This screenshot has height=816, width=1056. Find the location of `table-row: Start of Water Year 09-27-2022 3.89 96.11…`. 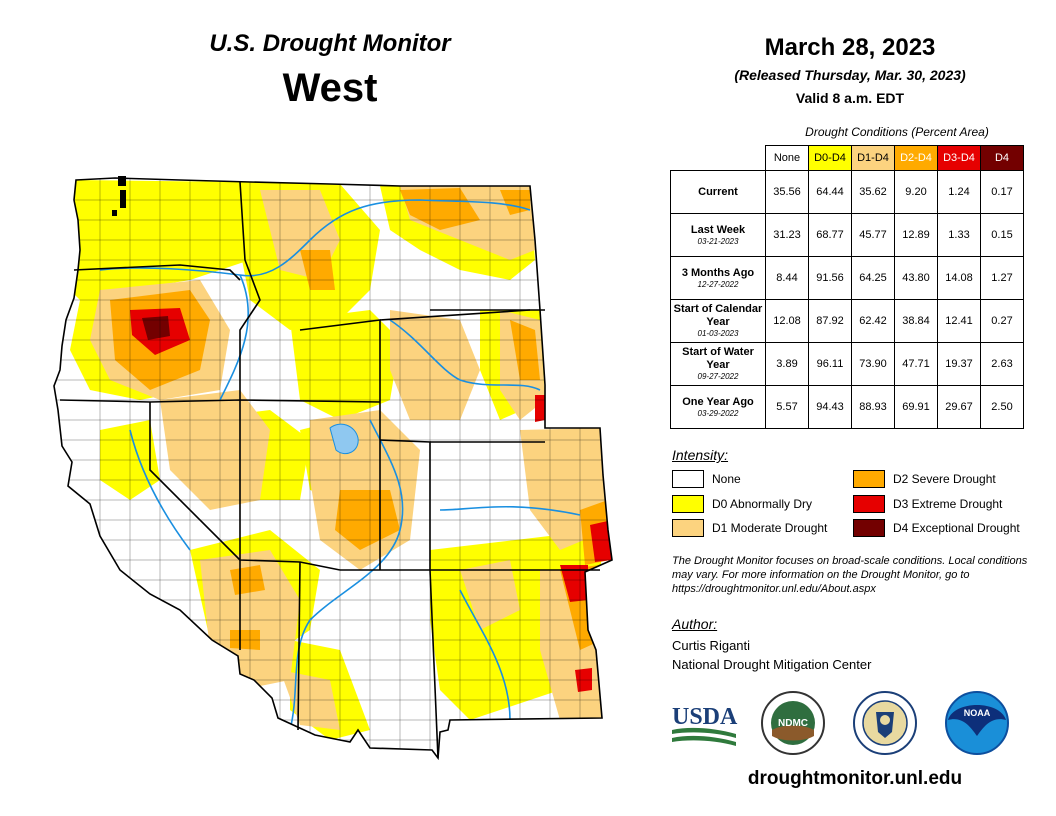

table-row: Start of Water Year 09-27-2022 3.89 96.11… is located at coordinates (847, 364).